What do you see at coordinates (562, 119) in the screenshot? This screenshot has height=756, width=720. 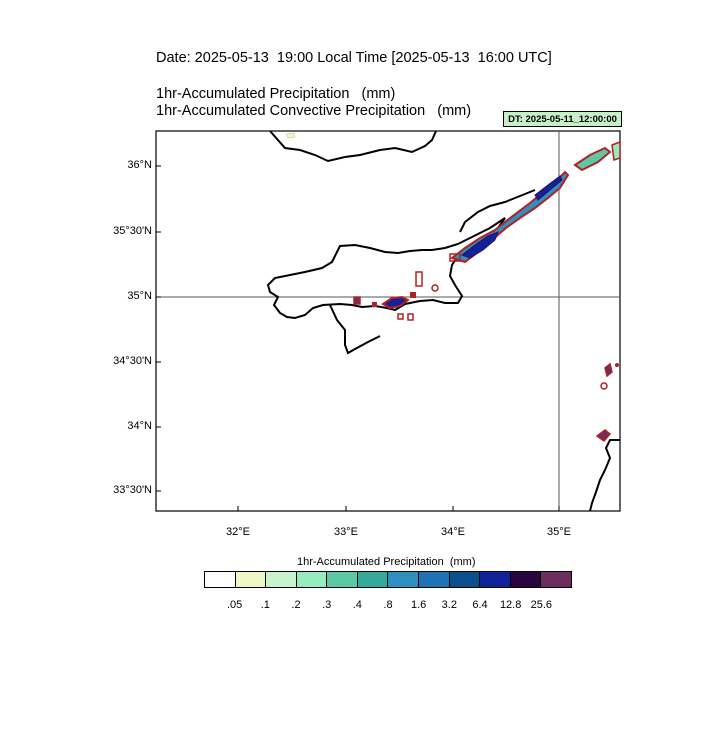 I see `dt-badge: DT: 2025-05-11_12:00:00` at bounding box center [562, 119].